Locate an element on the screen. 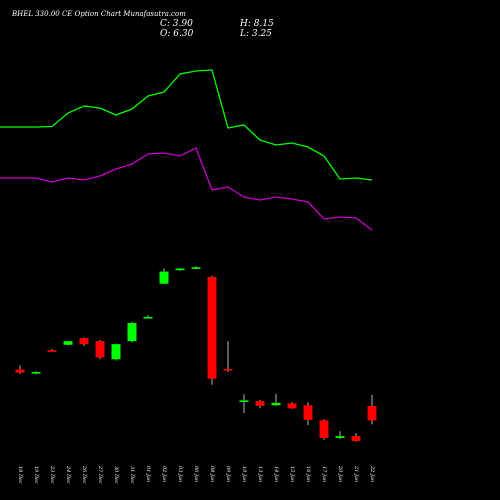 Image resolution: width=500 pixels, height=500 pixels. x-tick-label: 09 Jan is located at coordinates (228, 474).